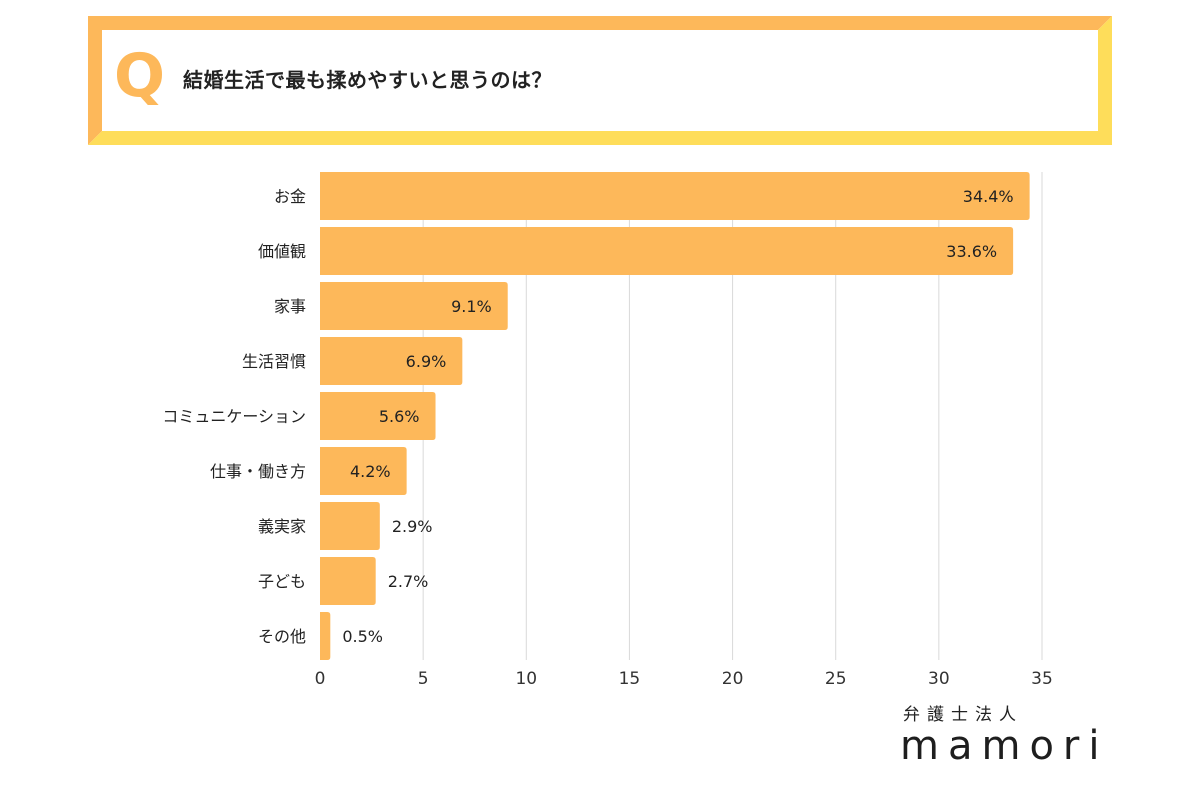 Image resolution: width=1200 pixels, height=800 pixels. What do you see at coordinates (290, 306) in the screenshot?
I see `category-label: 家事` at bounding box center [290, 306].